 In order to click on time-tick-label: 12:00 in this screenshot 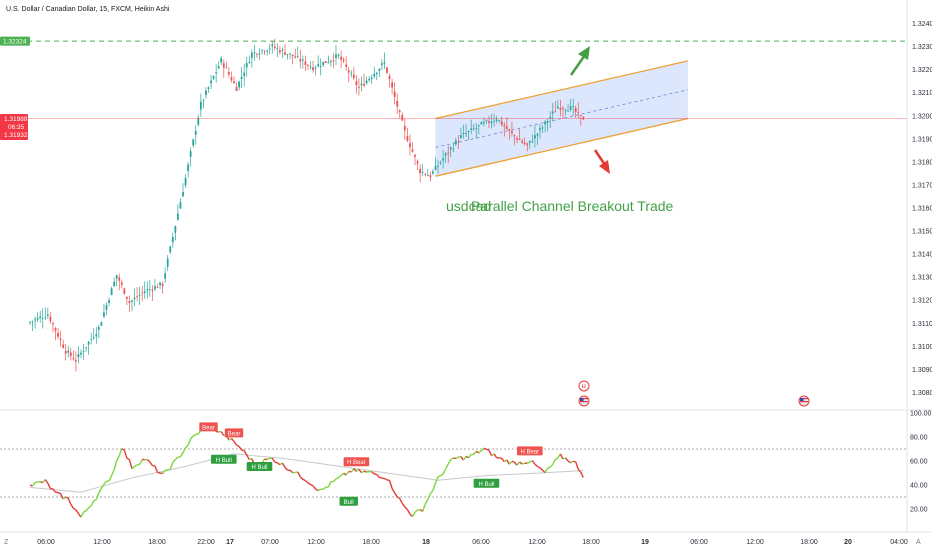, I will do `click(755, 542)`.